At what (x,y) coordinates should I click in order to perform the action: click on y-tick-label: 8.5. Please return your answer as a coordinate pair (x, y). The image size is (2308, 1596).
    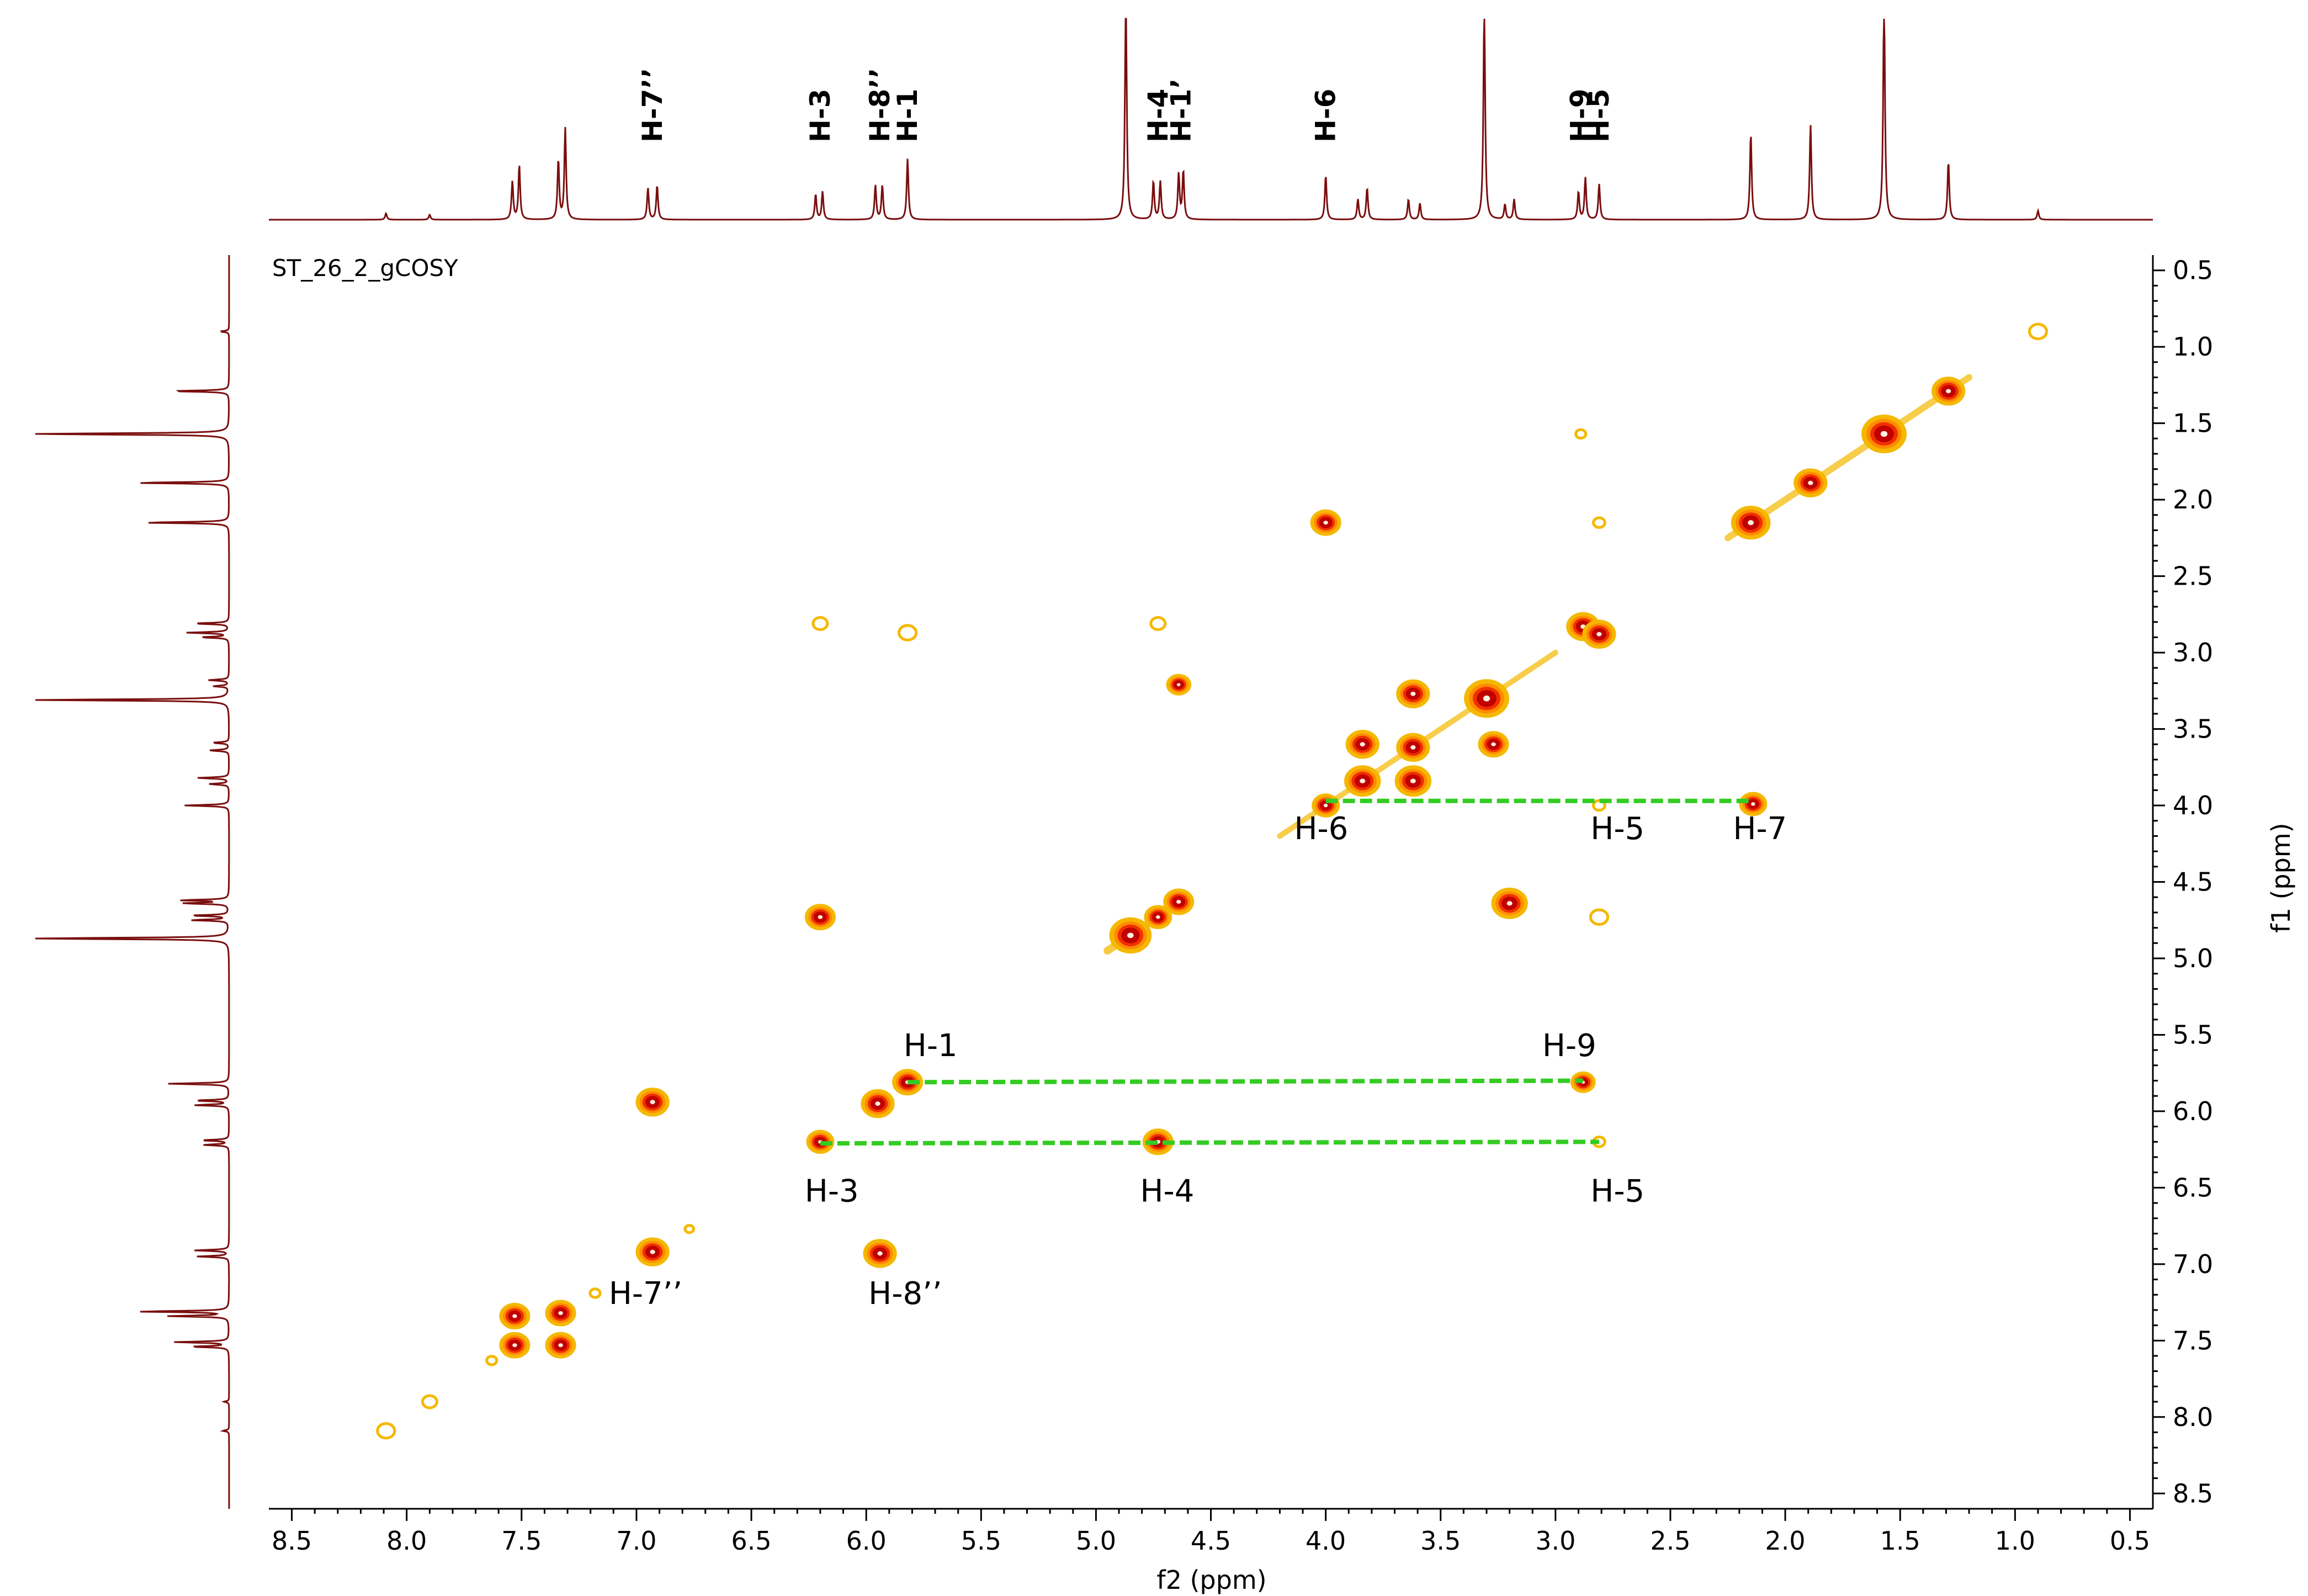
    Looking at the image, I should click on (2193, 1493).